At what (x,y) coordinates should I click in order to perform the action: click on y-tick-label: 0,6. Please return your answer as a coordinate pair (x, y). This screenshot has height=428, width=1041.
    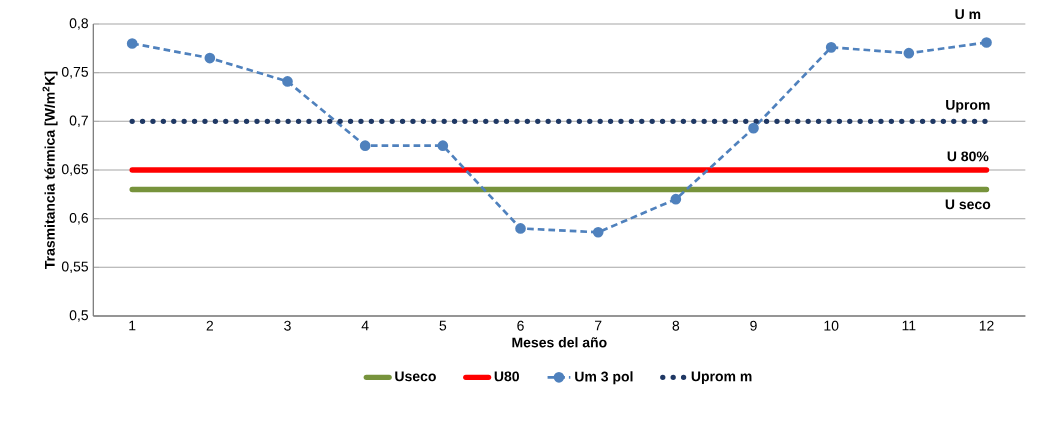
    Looking at the image, I should click on (79, 218).